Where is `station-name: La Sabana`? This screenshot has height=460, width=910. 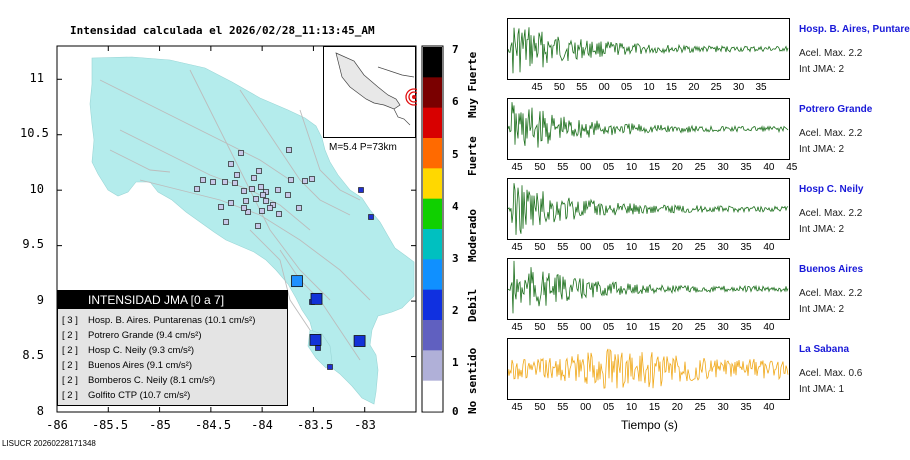 station-name: La Sabana is located at coordinates (824, 349).